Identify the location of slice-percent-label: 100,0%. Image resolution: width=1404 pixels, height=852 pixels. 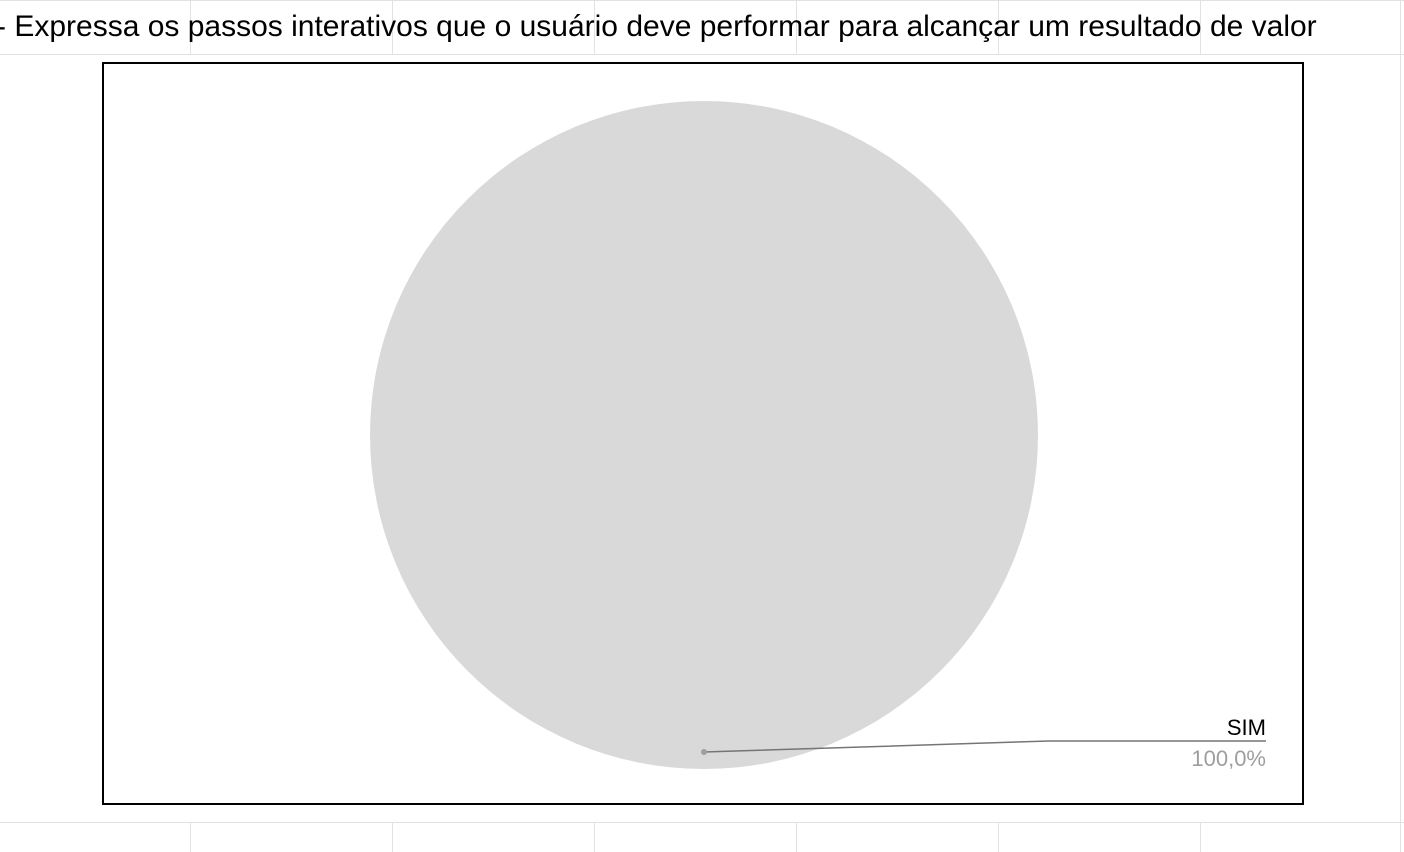
(1228, 758).